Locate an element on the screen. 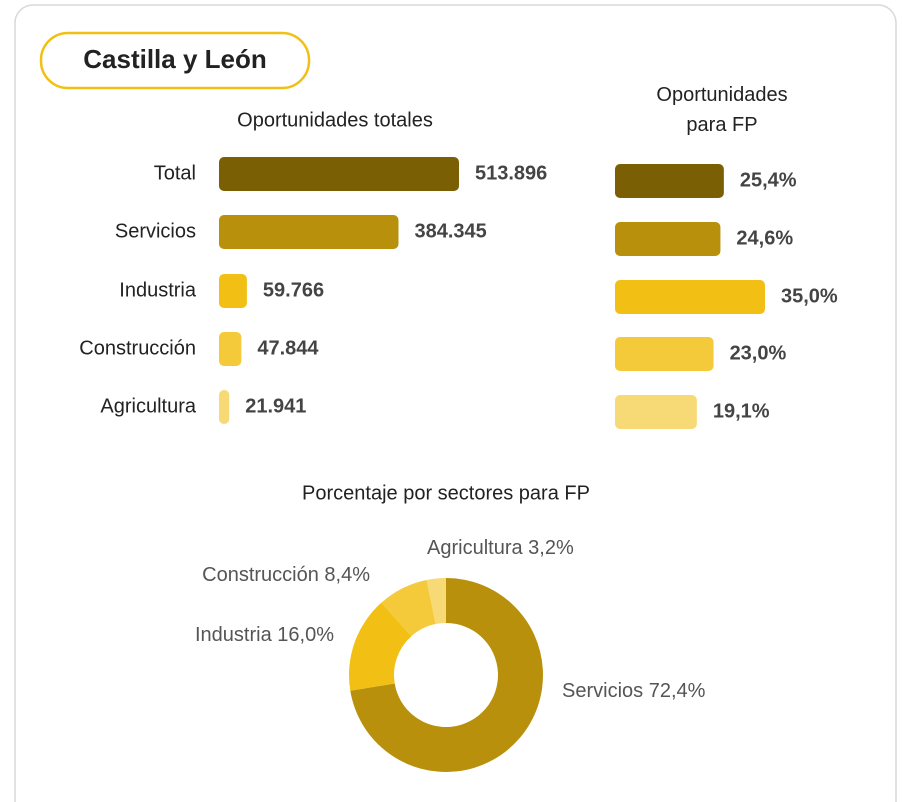 This screenshot has height=802, width=902. segment-value: 3,2% is located at coordinates (551, 548).